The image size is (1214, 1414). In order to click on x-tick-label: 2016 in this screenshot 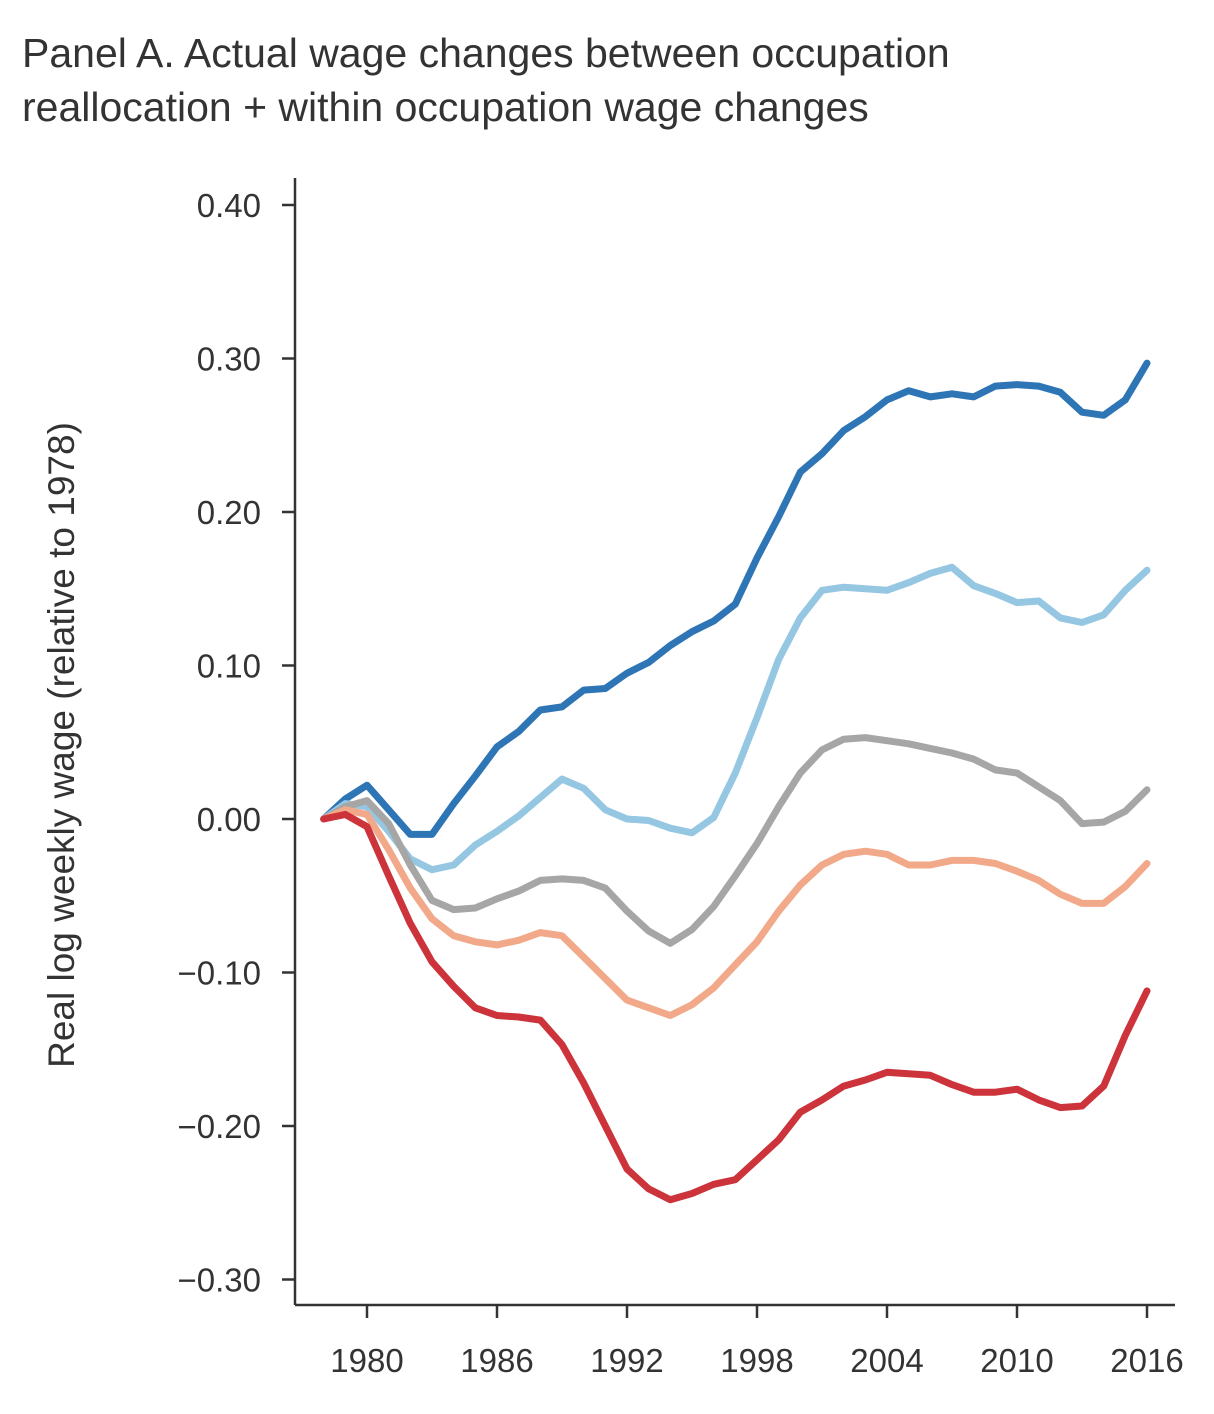, I will do `click(1146, 1360)`.